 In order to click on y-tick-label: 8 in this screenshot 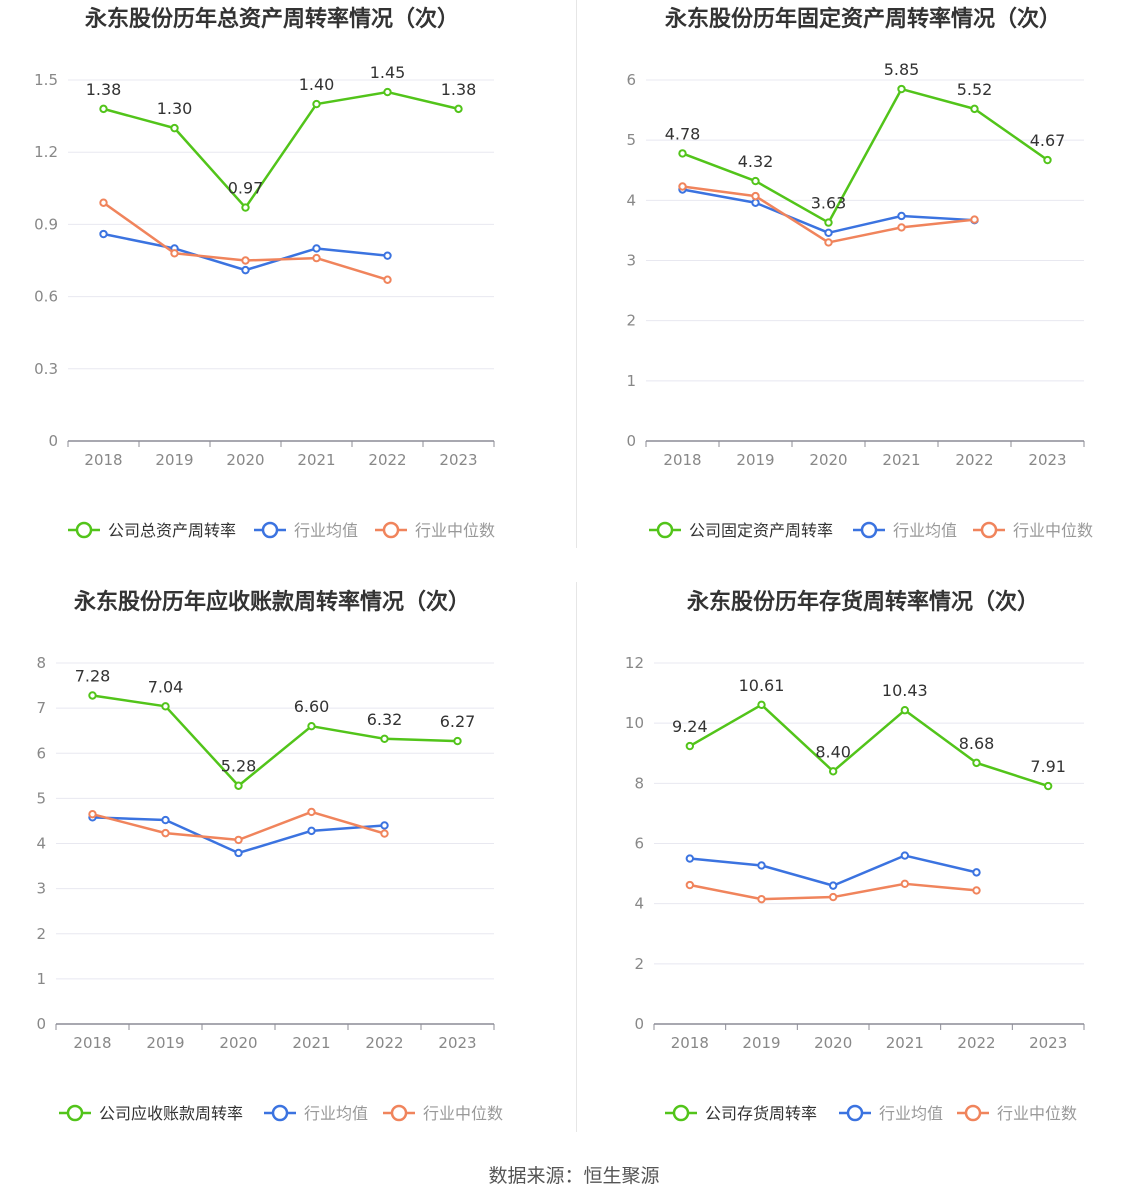, I will do `click(639, 783)`.